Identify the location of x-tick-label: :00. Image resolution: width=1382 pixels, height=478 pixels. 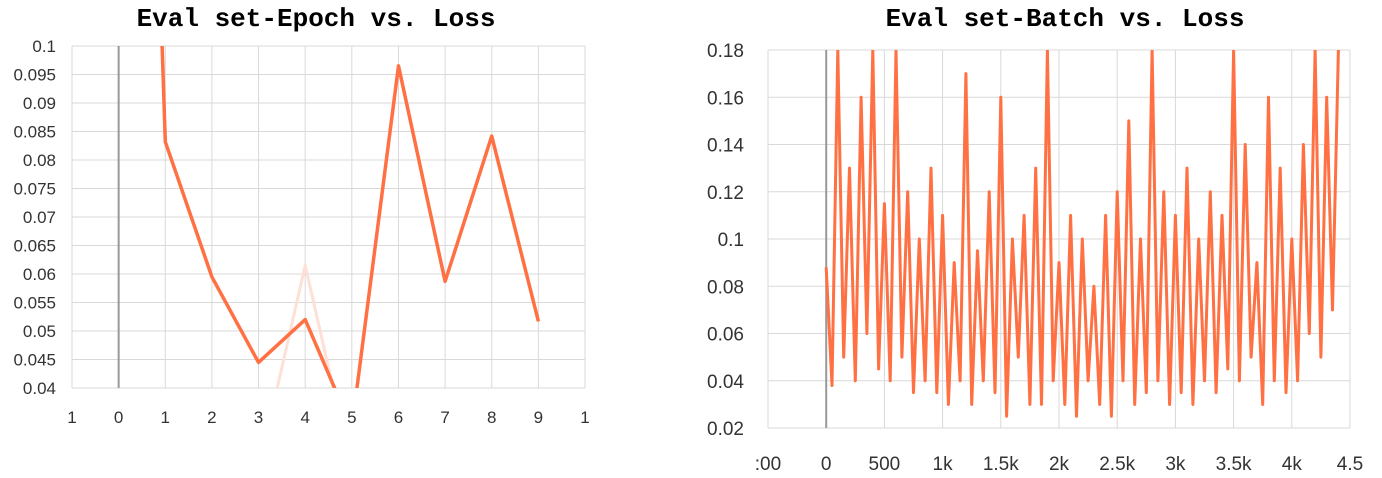
(768, 464).